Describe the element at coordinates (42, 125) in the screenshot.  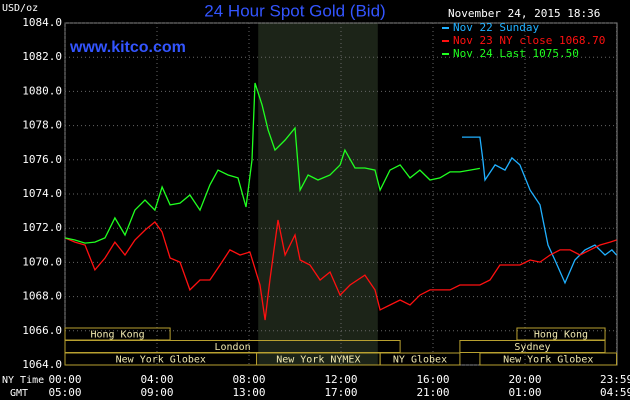
I see `y-tick-label: 1078.0` at that location.